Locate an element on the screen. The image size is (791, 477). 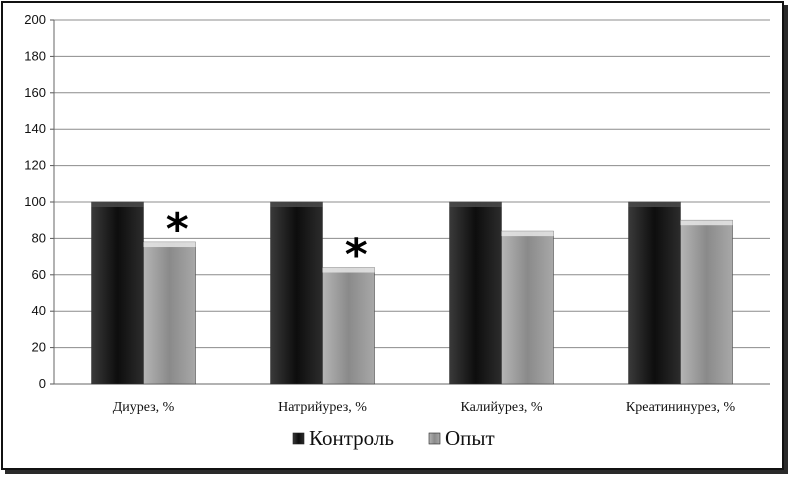
x-tick-label: Калийурез, % is located at coordinates (501, 407).